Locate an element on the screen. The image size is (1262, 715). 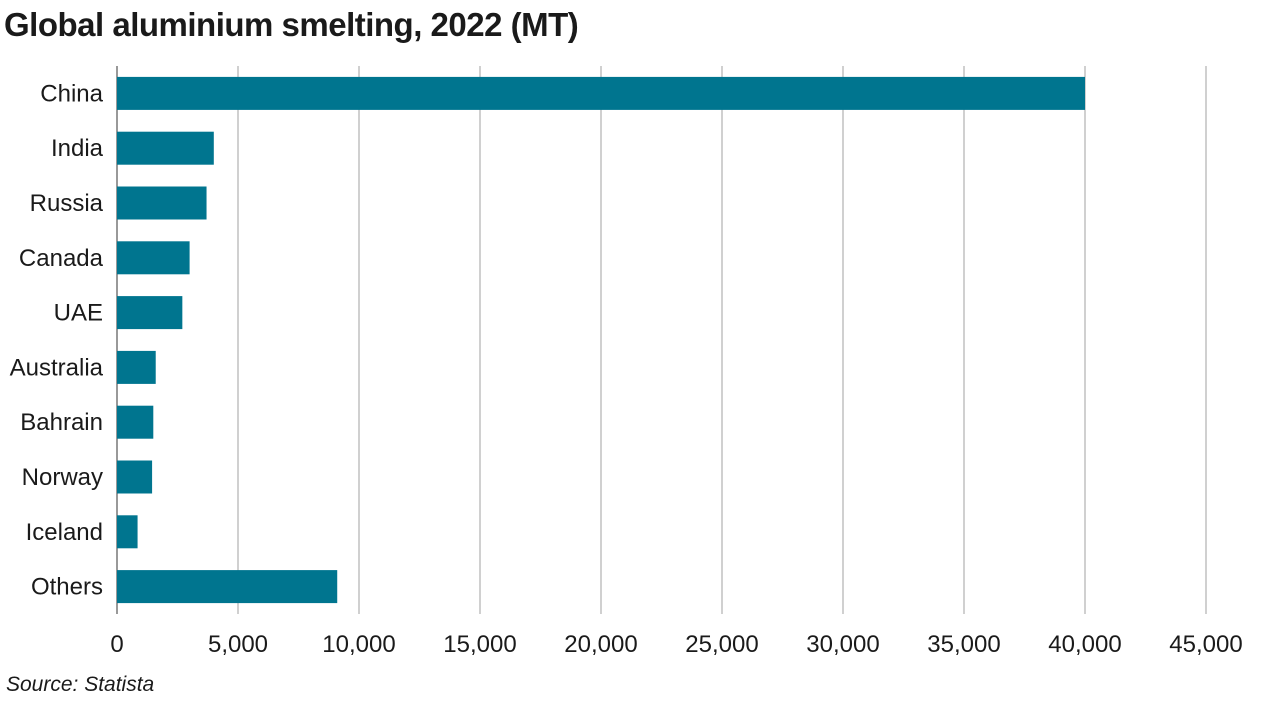
x-tick-label: 30,000 is located at coordinates (842, 644).